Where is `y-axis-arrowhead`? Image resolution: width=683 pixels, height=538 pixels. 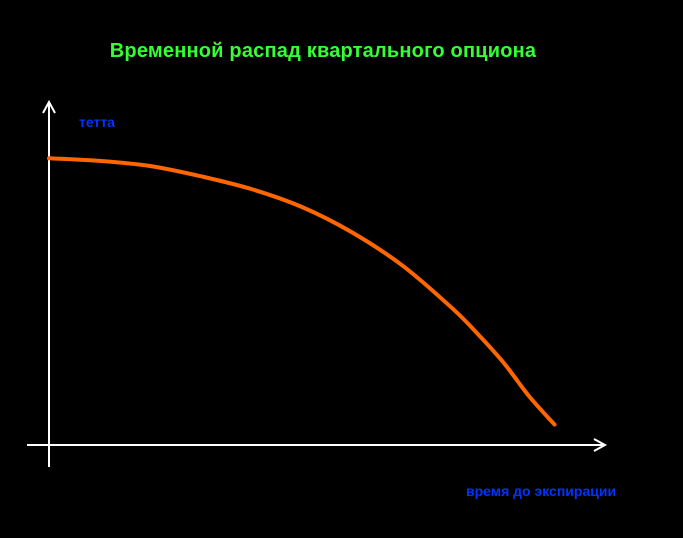 y-axis-arrowhead is located at coordinates (49, 106).